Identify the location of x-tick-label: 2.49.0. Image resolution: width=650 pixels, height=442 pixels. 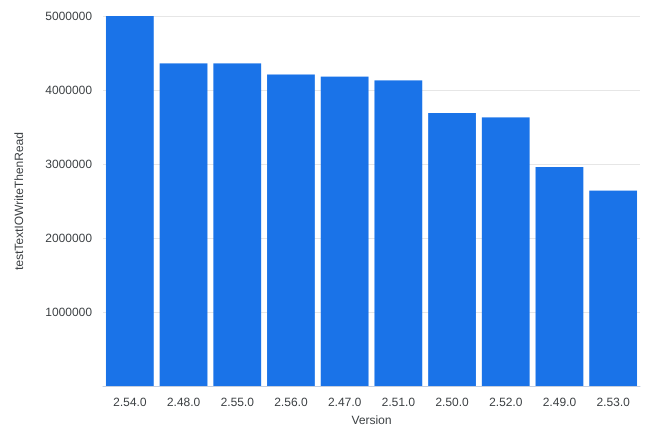
(559, 402).